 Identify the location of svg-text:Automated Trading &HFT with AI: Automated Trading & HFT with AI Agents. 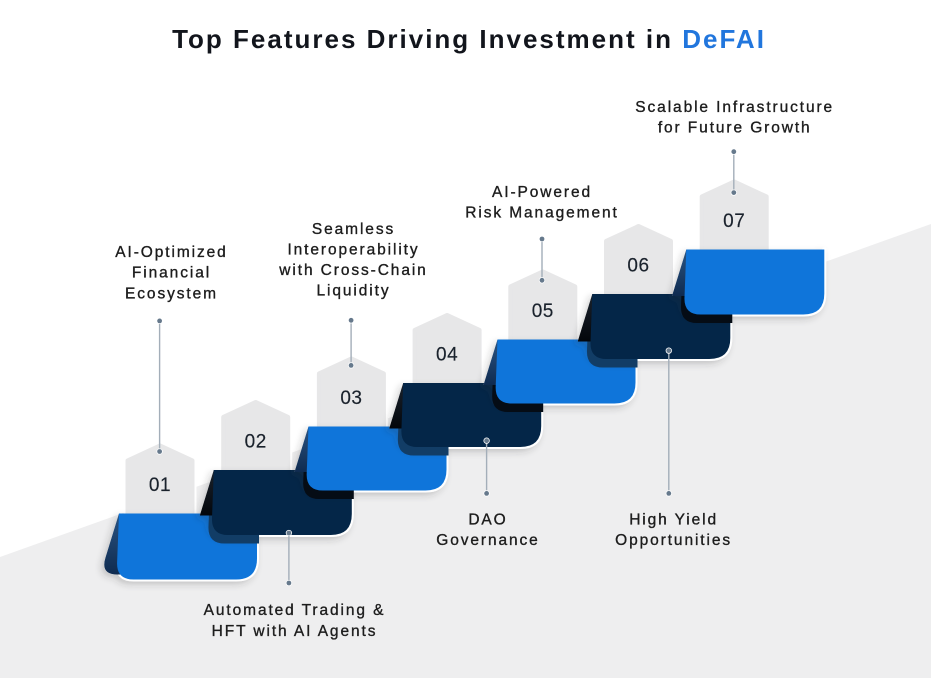
(295, 621).